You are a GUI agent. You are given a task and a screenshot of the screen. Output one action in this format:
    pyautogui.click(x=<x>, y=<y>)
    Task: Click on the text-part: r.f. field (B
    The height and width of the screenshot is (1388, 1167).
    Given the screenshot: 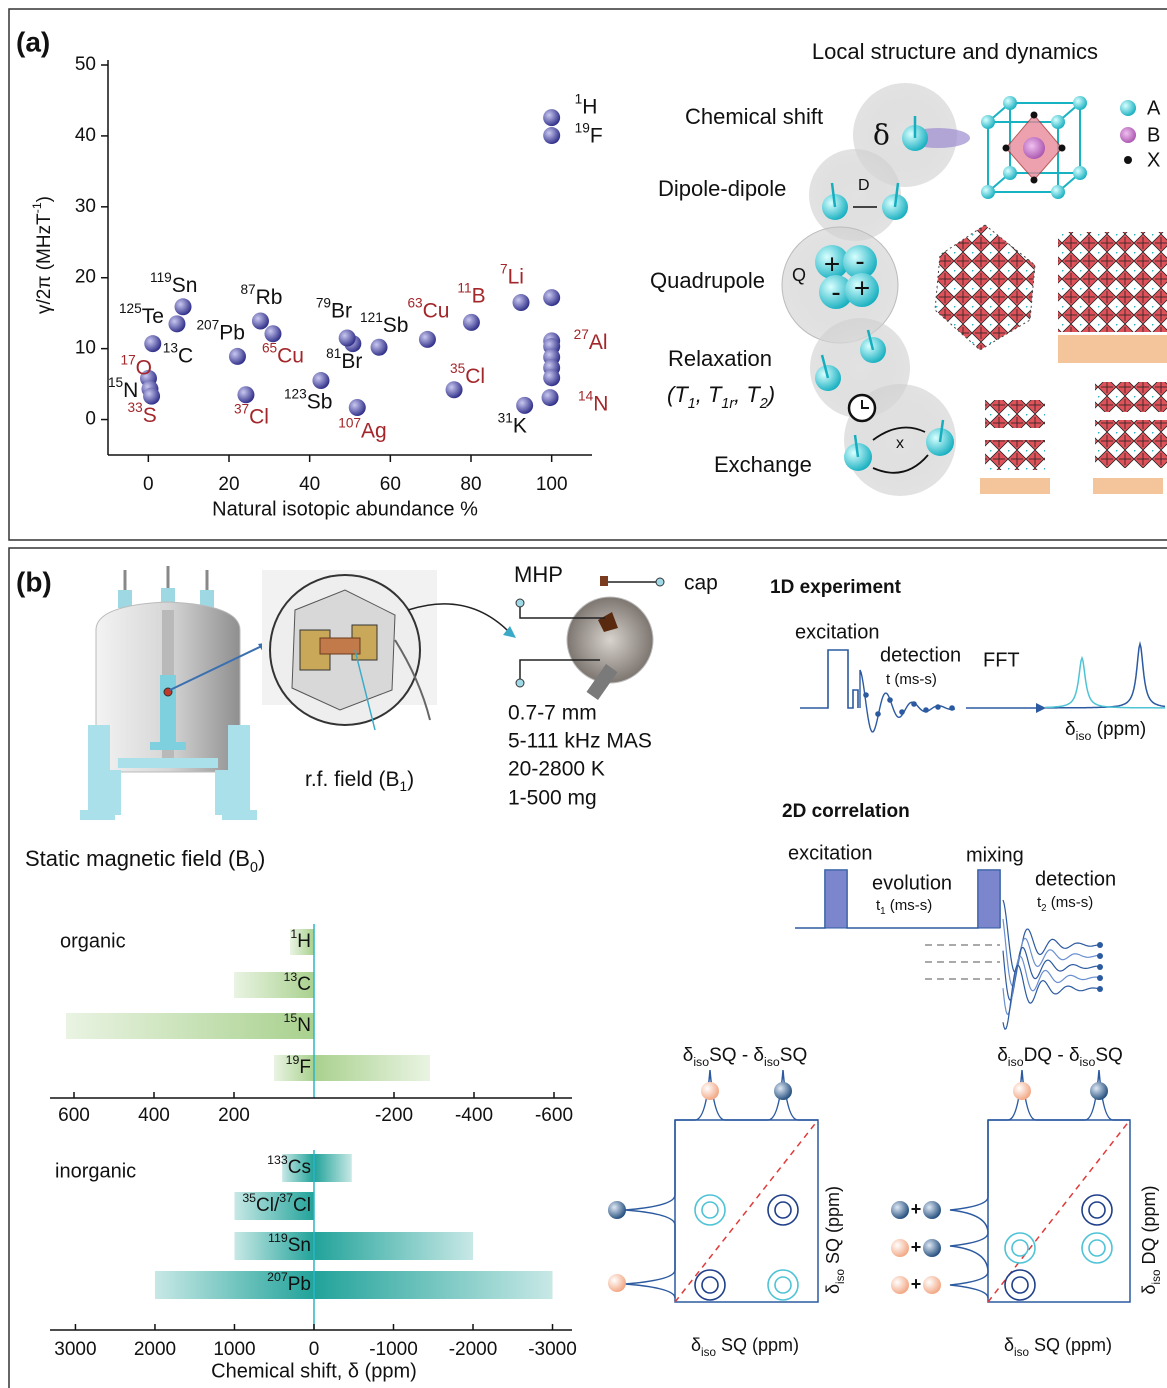 What is the action you would take?
    pyautogui.click(x=352, y=779)
    